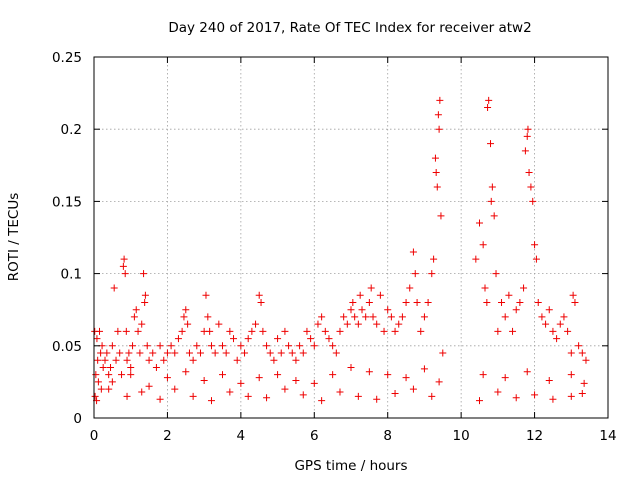 The image size is (640, 480). I want to click on x-tick-label: 8, so click(387, 436).